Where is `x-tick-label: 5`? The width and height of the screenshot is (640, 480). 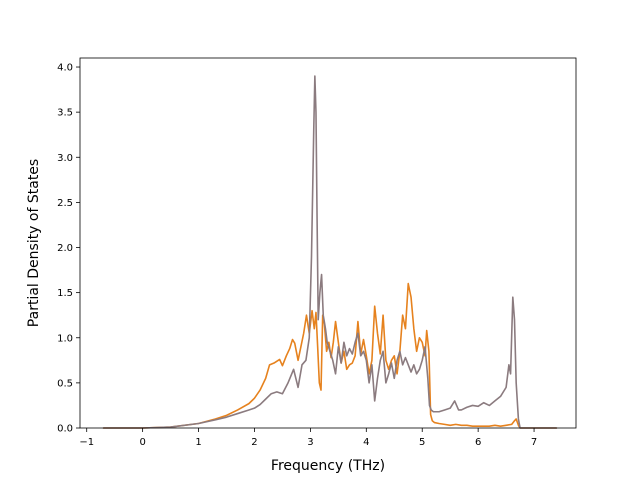 x-tick-label: 5 is located at coordinates (422, 442).